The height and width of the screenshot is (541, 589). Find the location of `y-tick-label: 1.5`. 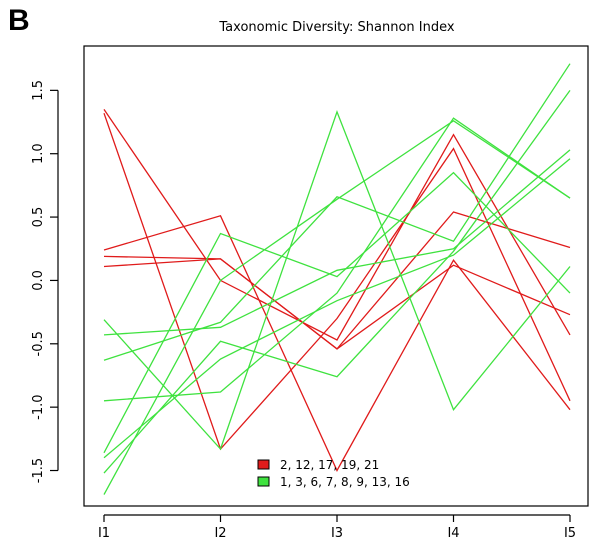

y-tick-label: 1.5 is located at coordinates (38, 90).